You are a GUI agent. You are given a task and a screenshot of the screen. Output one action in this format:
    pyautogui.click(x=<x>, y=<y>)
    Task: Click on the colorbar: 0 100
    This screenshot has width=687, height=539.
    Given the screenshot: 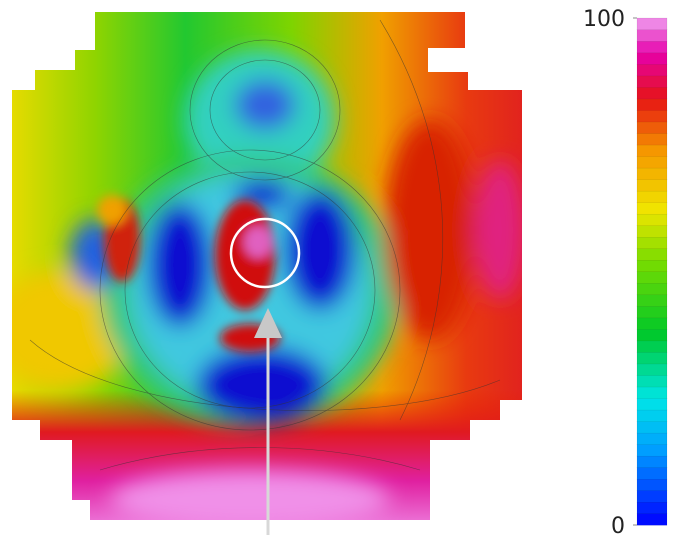 What is the action you would take?
    pyautogui.click(x=625, y=273)
    